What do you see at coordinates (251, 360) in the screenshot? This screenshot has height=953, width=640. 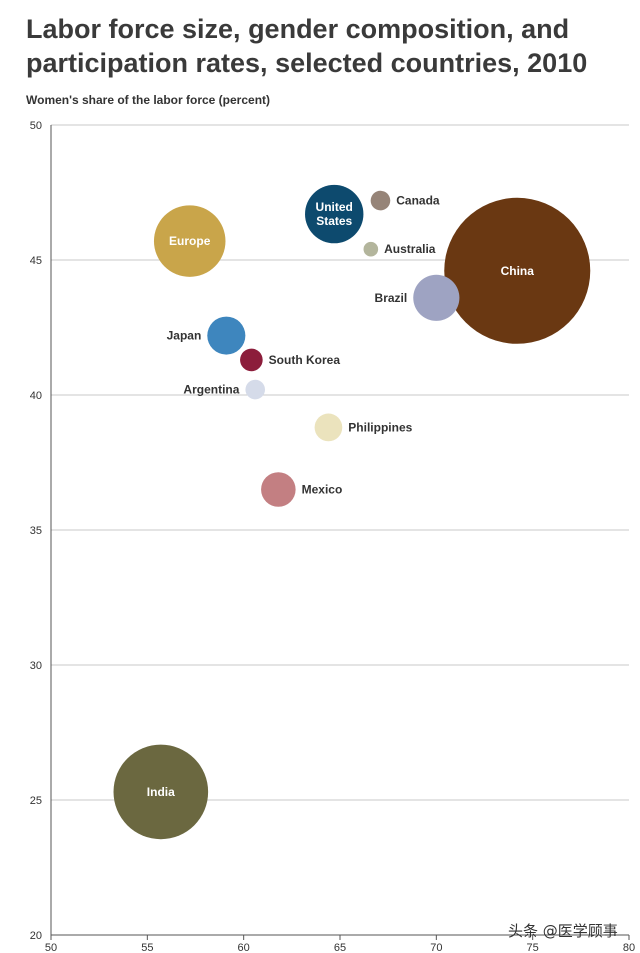 I see `bubble-south-korea` at bounding box center [251, 360].